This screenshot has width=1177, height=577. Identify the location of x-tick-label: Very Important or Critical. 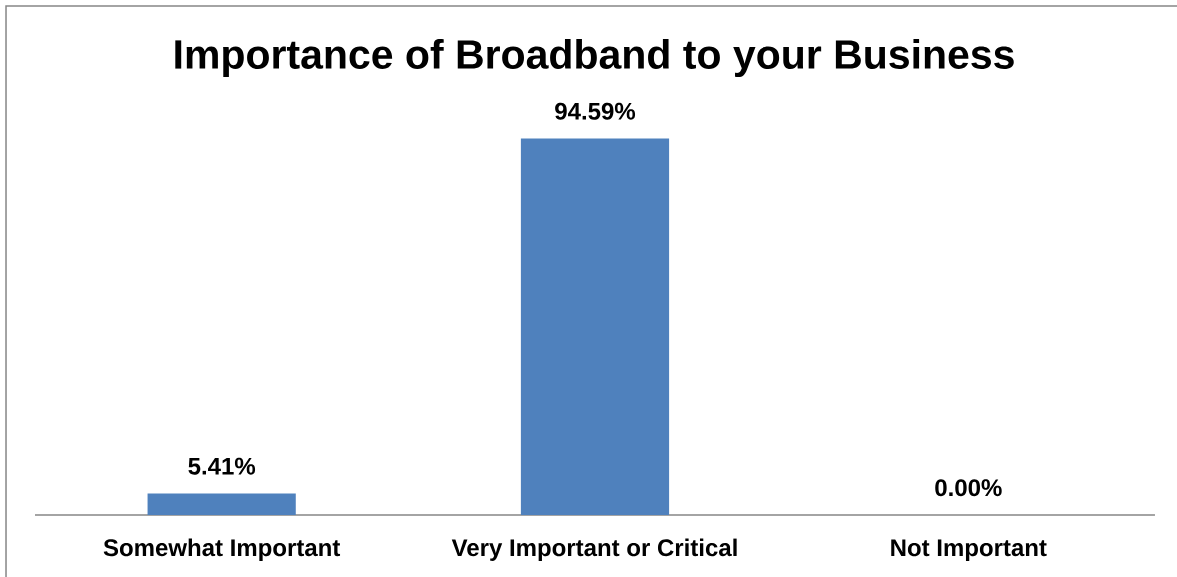
(594, 549).